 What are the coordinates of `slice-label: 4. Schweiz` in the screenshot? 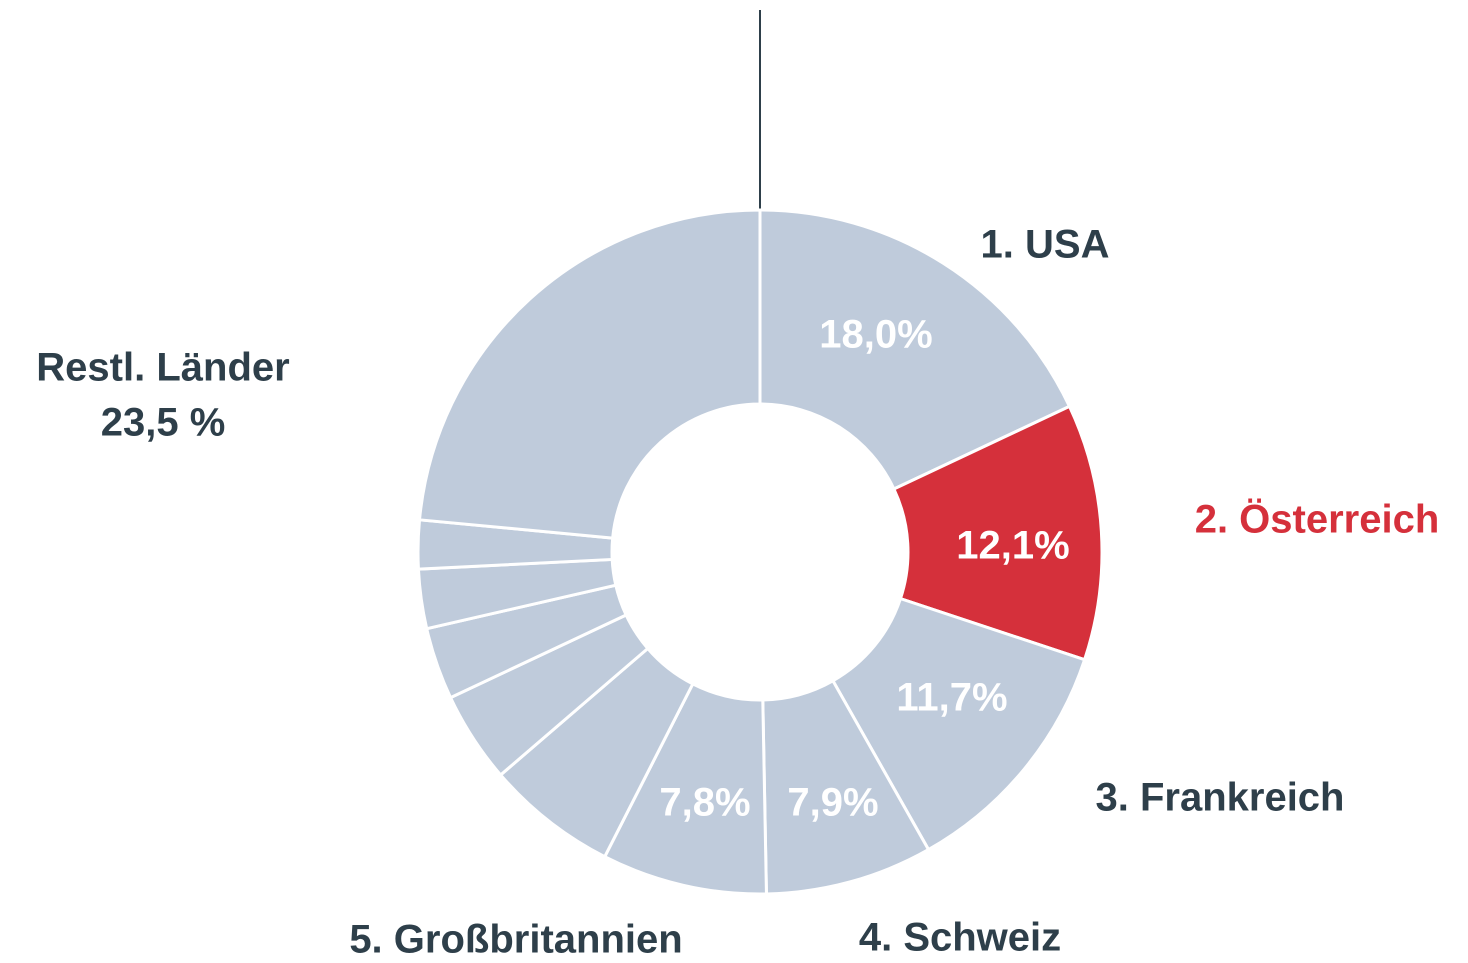 It's located at (960, 938).